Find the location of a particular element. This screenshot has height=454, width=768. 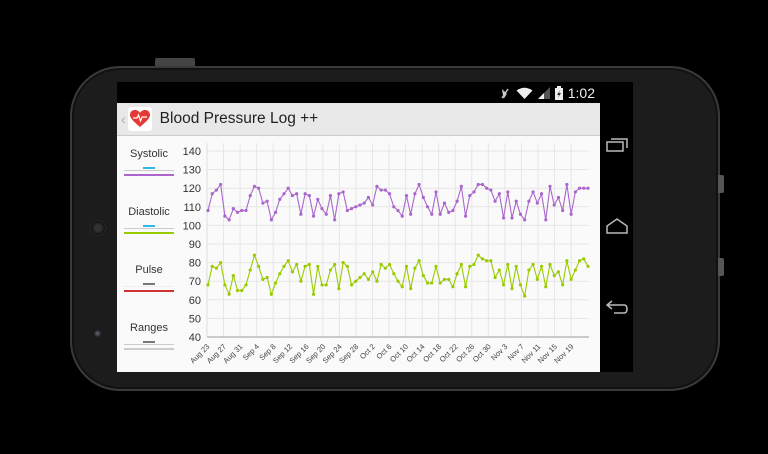

home-icon is located at coordinates (617, 226).